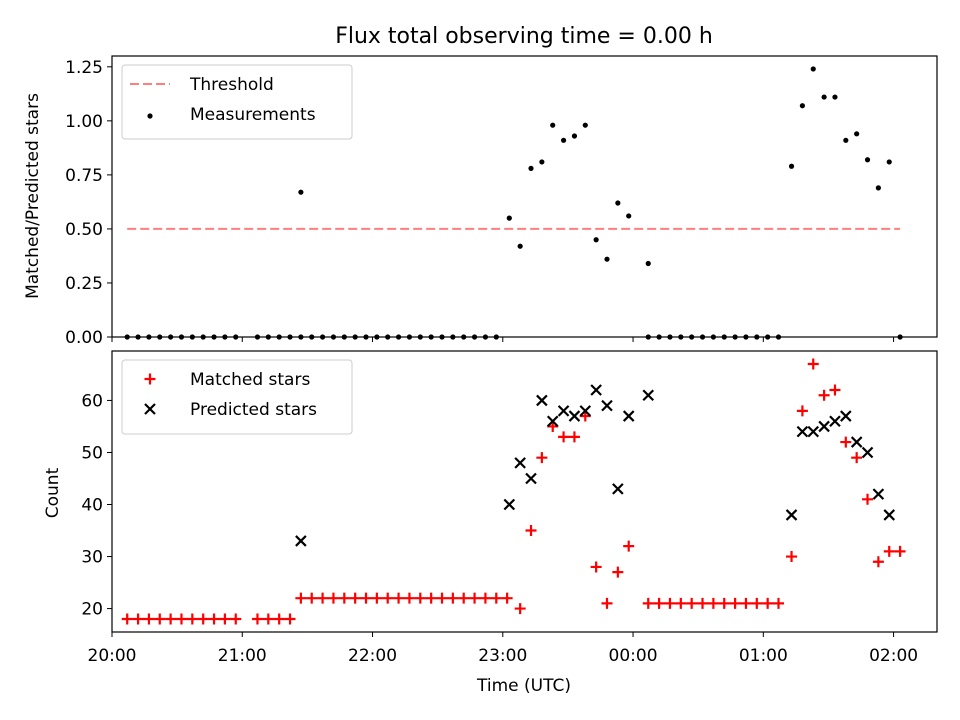 The image size is (960, 720). Describe the element at coordinates (150, 379) in the screenshot. I see `legend-matched-swatch` at that location.